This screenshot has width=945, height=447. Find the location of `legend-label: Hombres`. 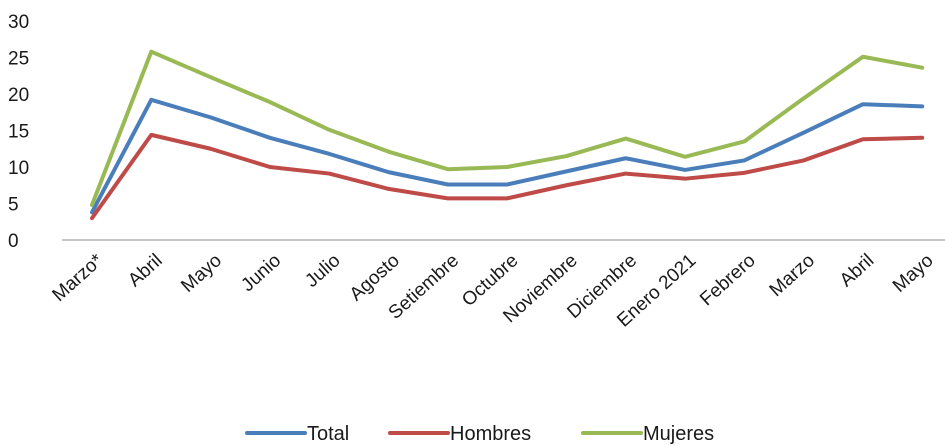

legend-label: Hombres is located at coordinates (490, 434).